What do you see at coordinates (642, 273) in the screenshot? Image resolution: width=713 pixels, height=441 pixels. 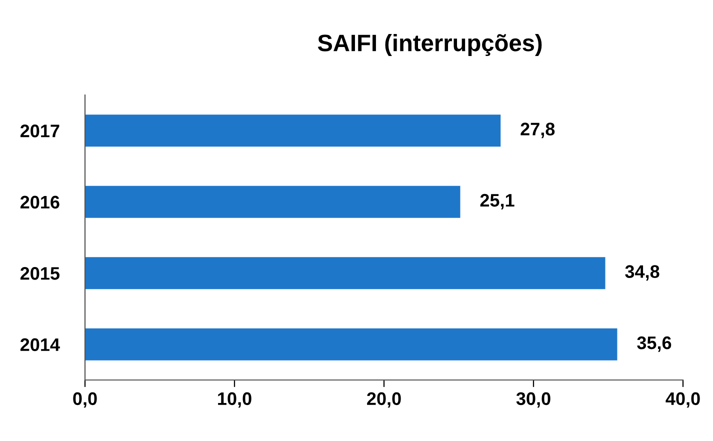 I see `data-label: 34,8` at bounding box center [642, 273].